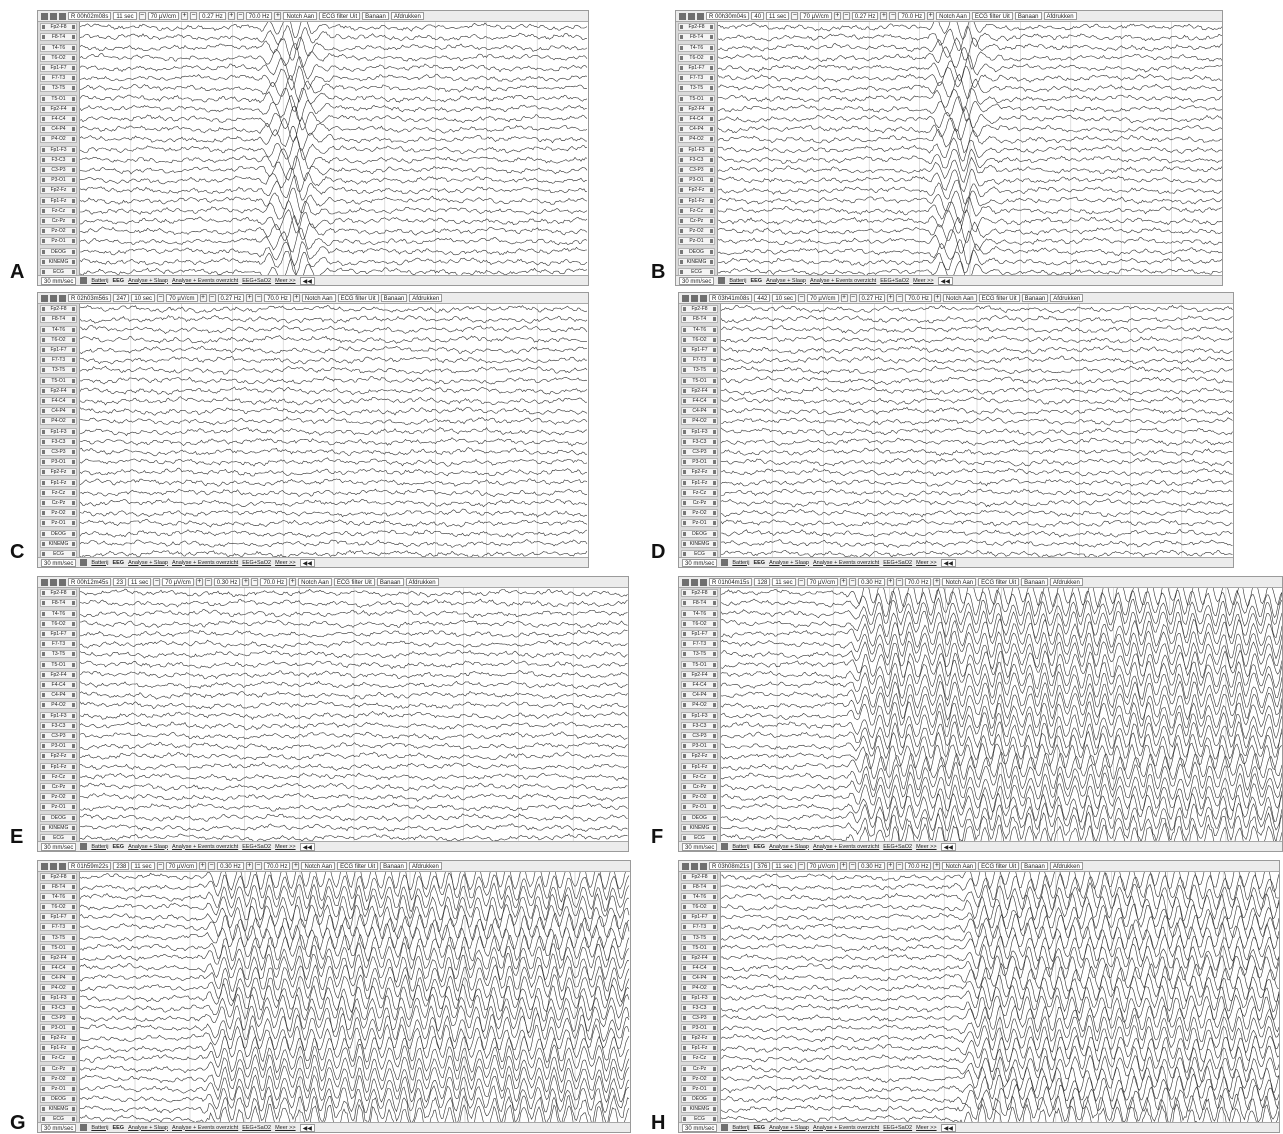  Describe the element at coordinates (140, 582) in the screenshot. I see `duration-field: 11 sec` at that location.